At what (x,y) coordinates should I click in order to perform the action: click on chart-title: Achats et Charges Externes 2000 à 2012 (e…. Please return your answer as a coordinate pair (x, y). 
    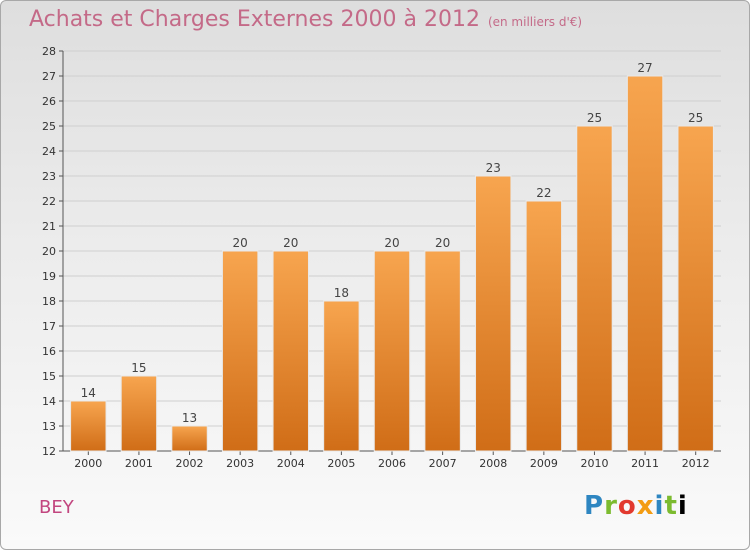
    Looking at the image, I should click on (305, 19).